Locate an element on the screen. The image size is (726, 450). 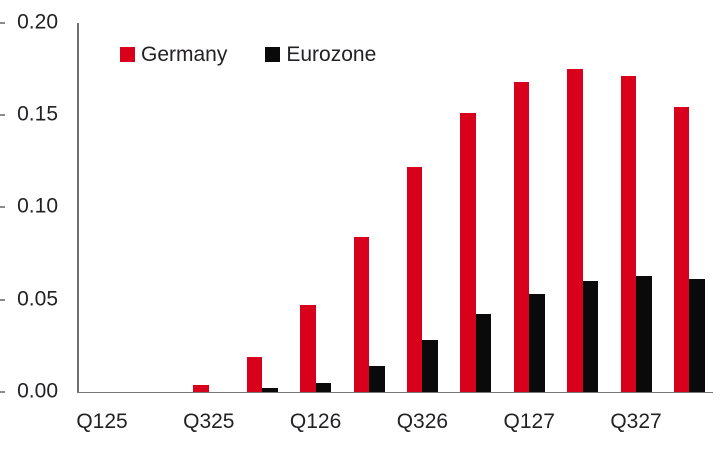
bar-germany-Q327 is located at coordinates (628, 234).